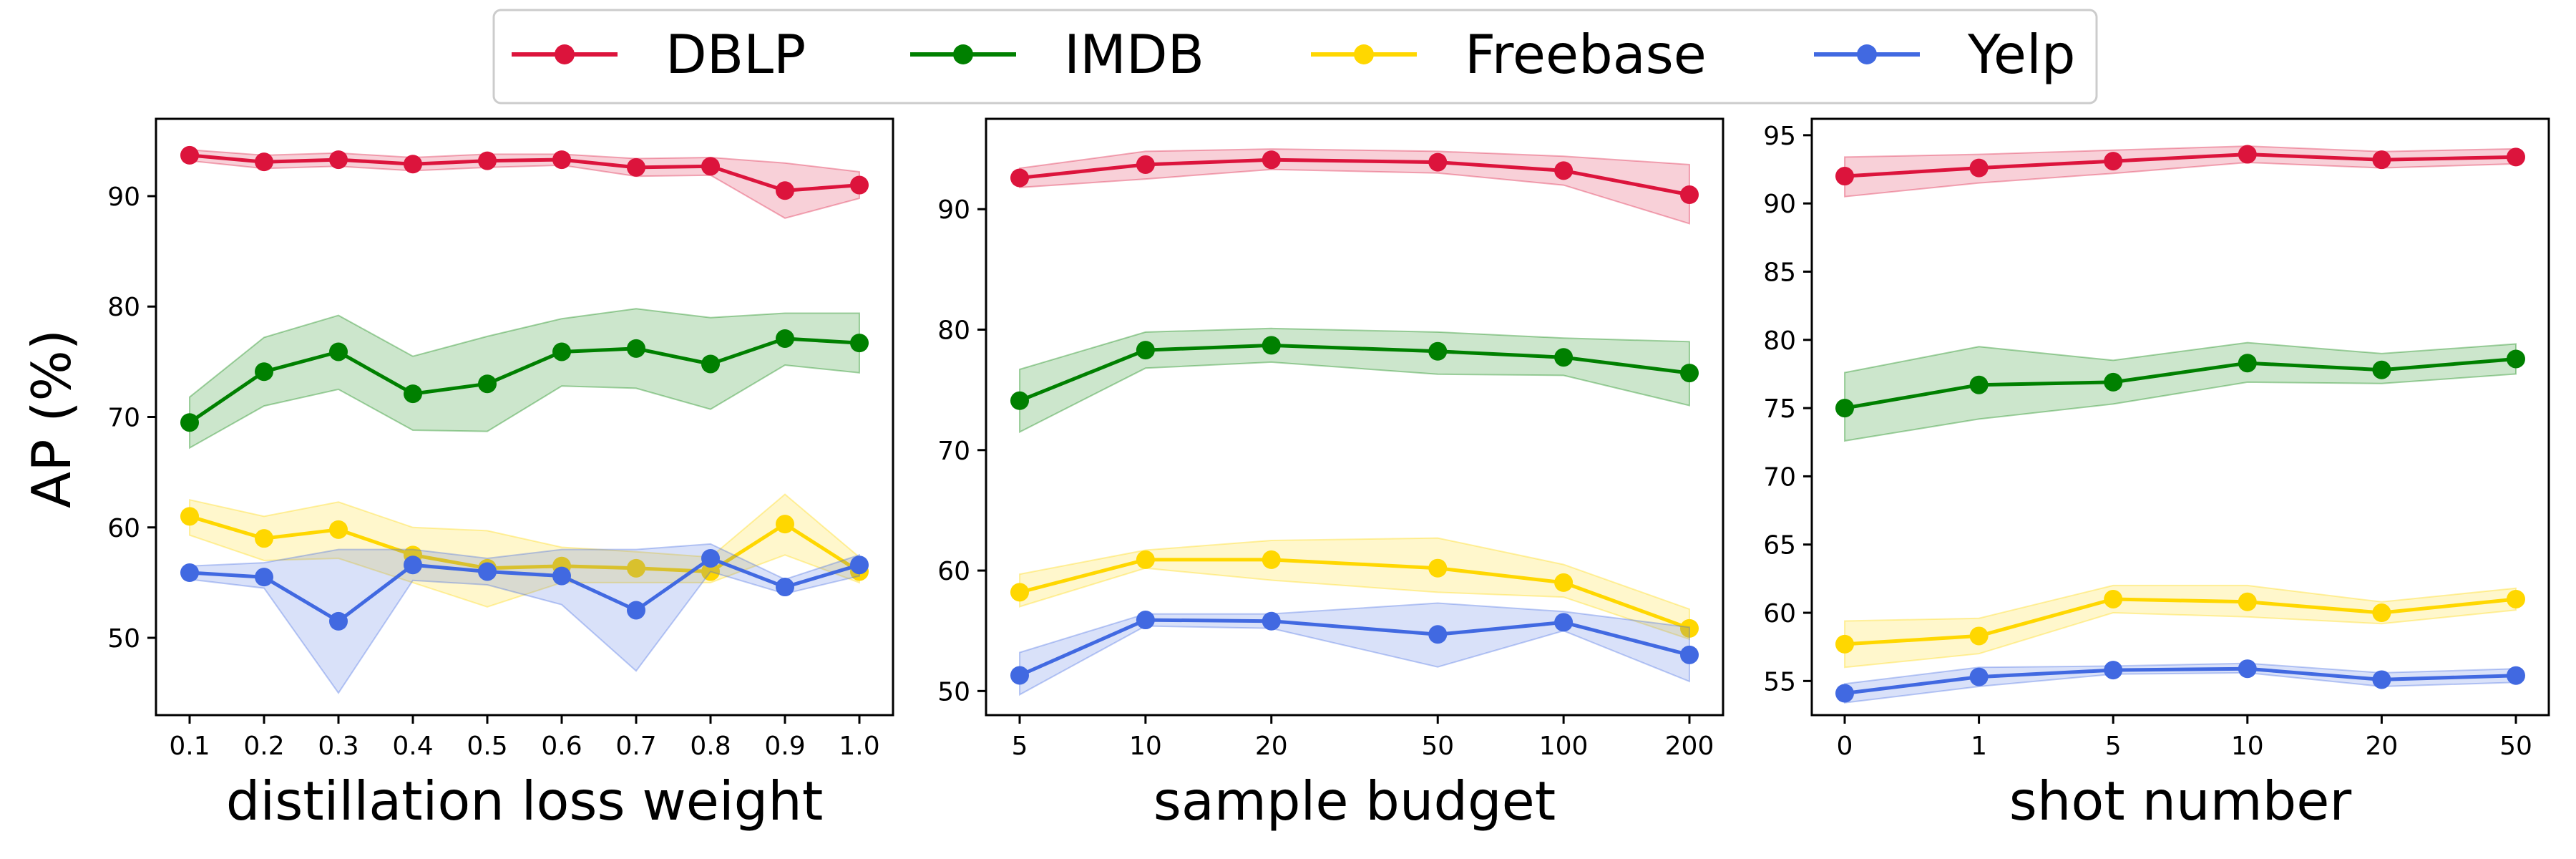 The image size is (2576, 859). Describe the element at coordinates (1437, 747) in the screenshot. I see `x-tick-label: 50` at that location.